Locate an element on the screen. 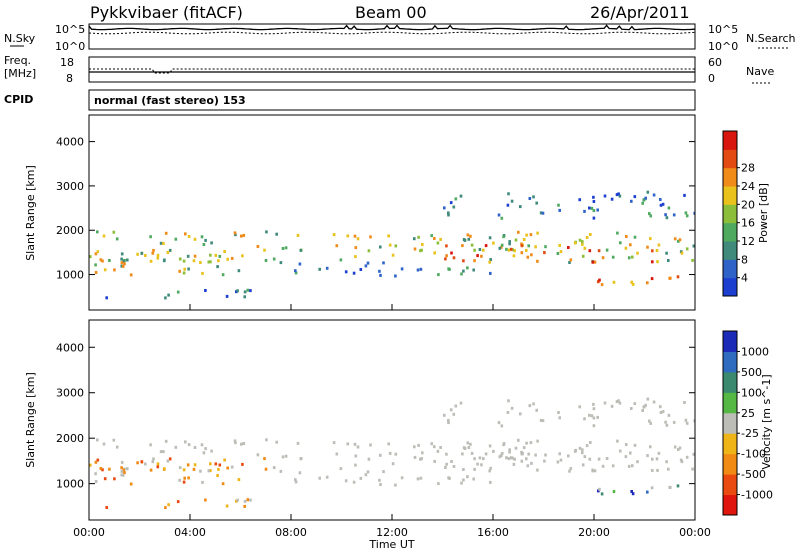  colorbar-tick-label: -100 is located at coordinates (753, 454).